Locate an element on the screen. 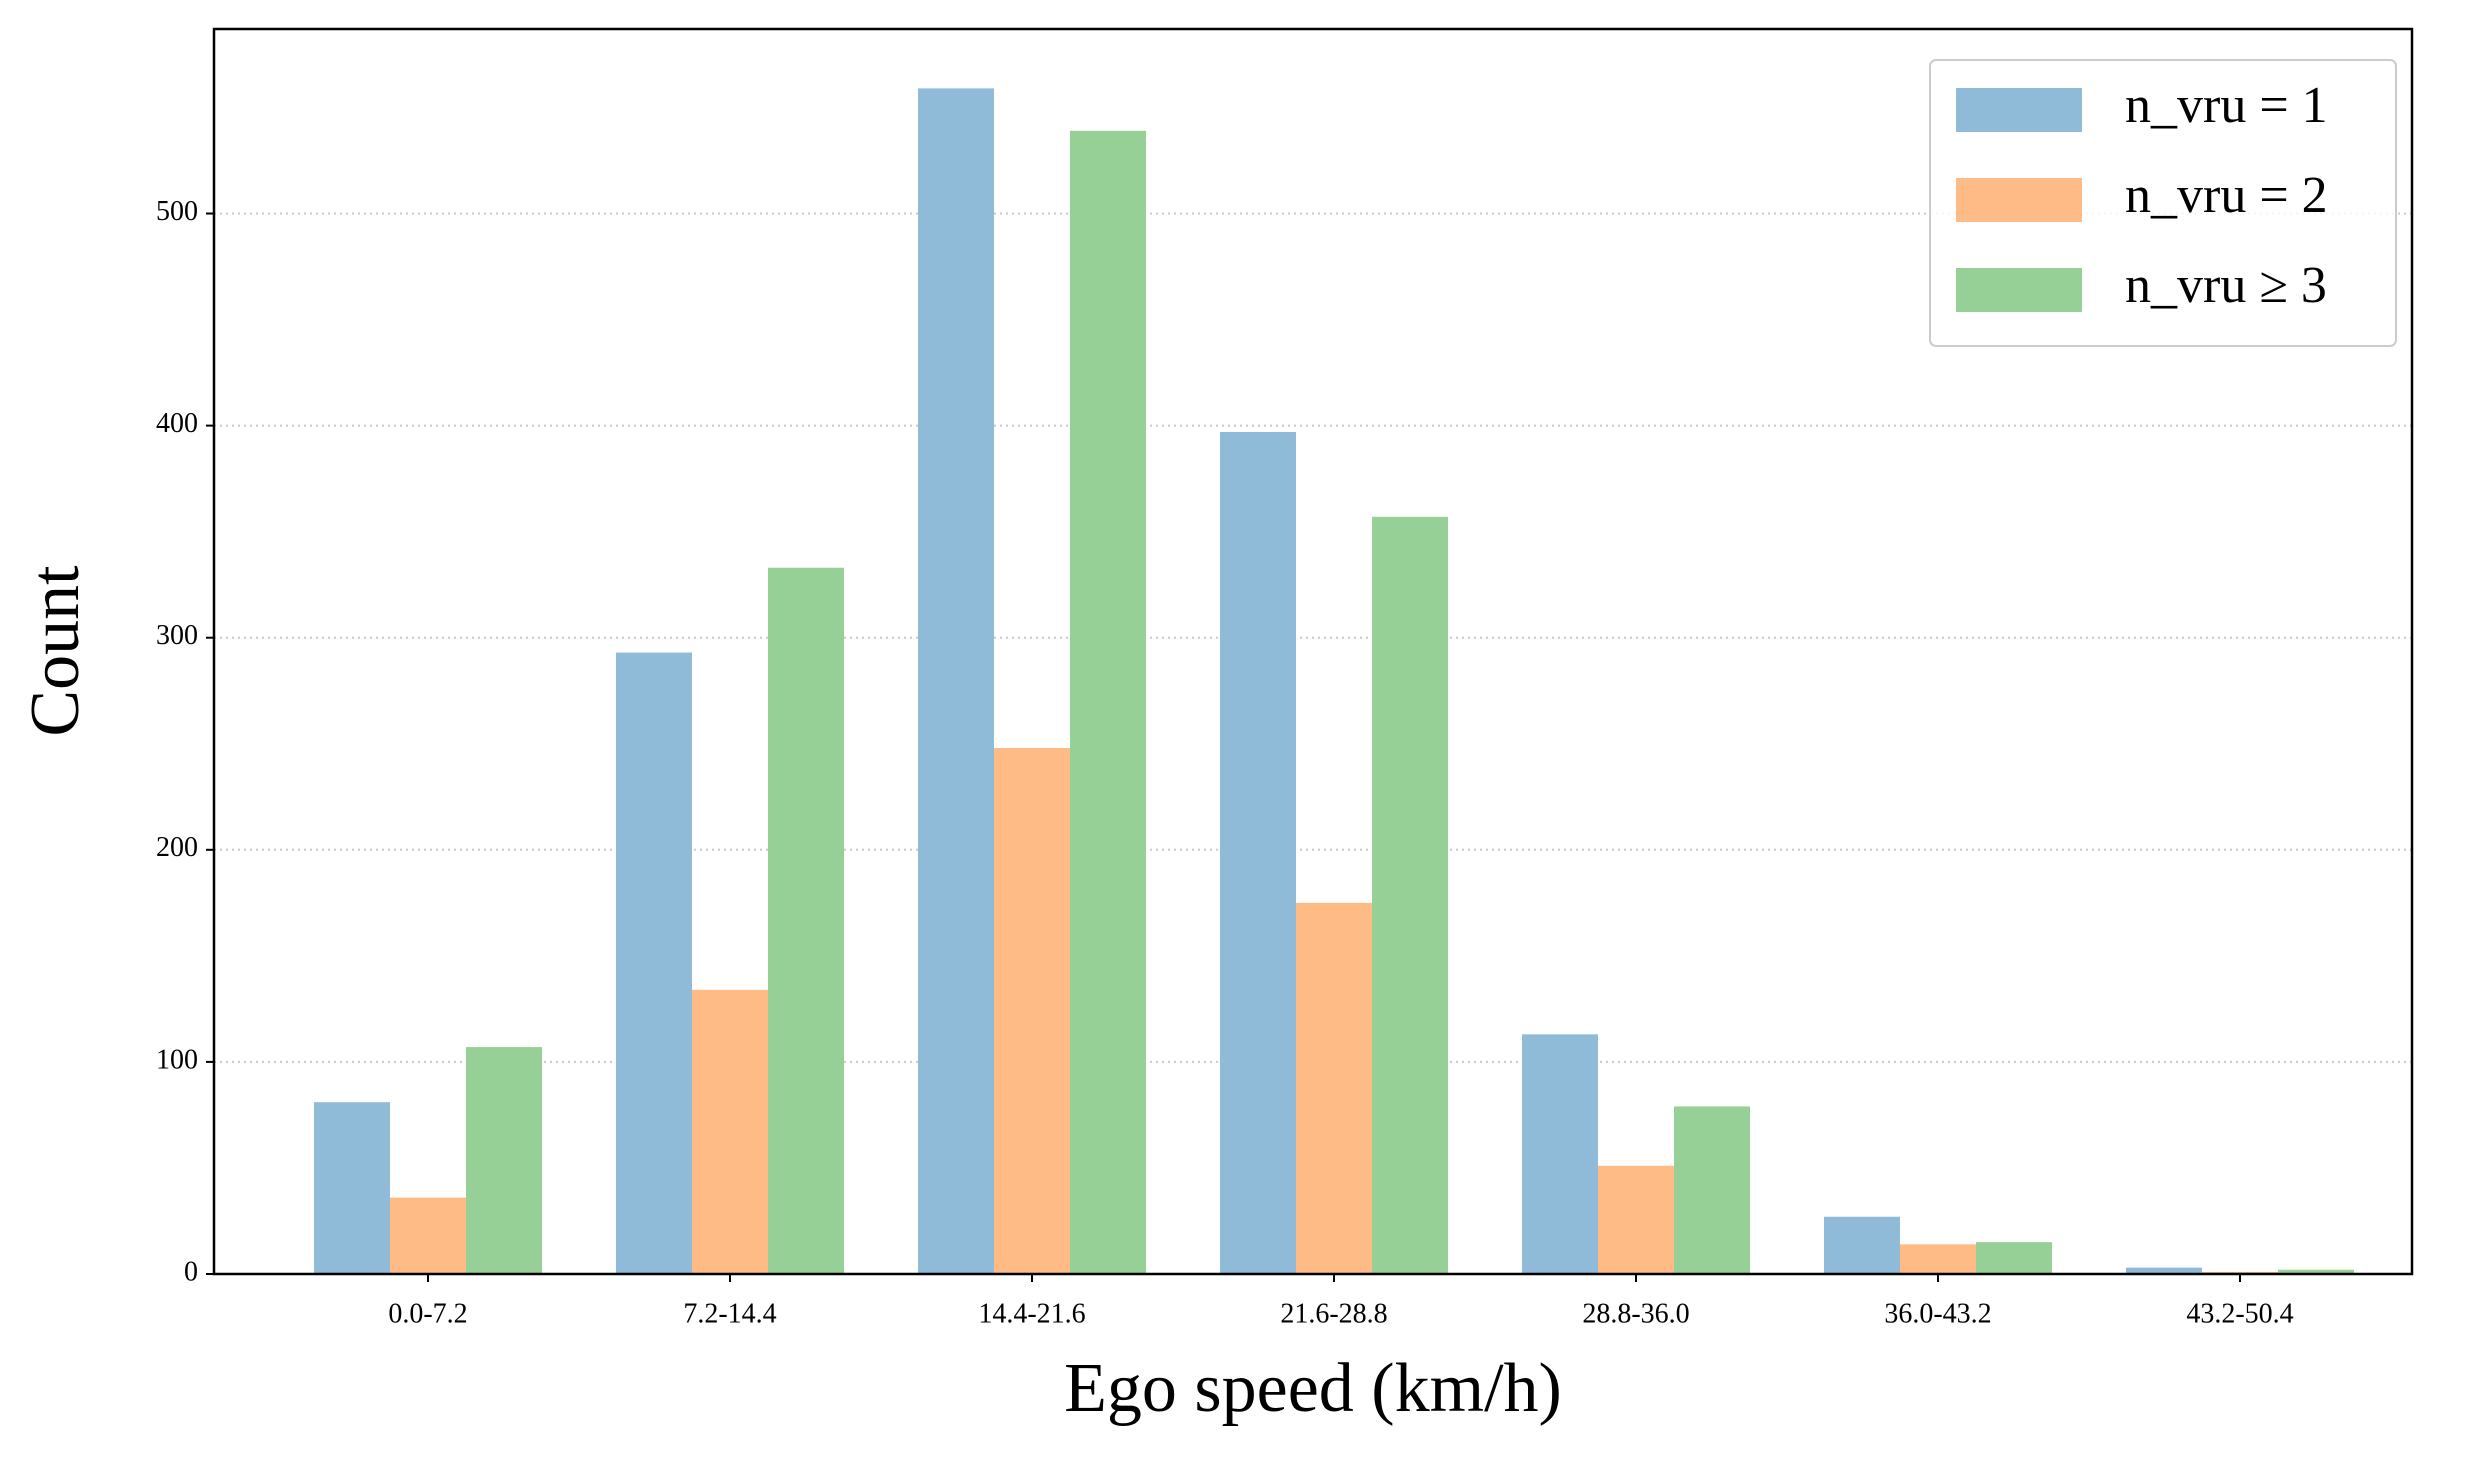 Image resolution: width=2487 pixels, height=1463 pixels. y-tick-label: 100 is located at coordinates (177, 1059).